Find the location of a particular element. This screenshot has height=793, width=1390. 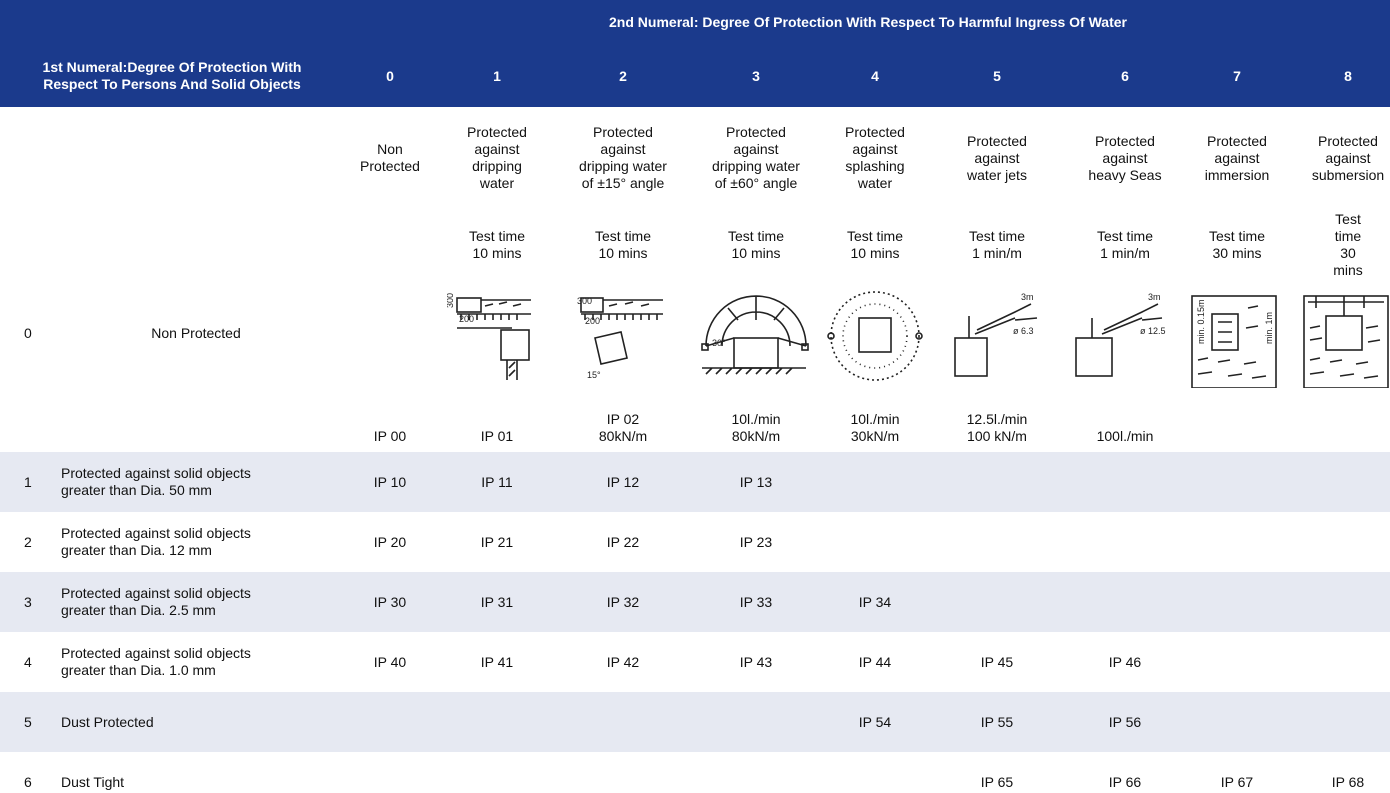

ip-code: IP 42 is located at coordinates (623, 661).